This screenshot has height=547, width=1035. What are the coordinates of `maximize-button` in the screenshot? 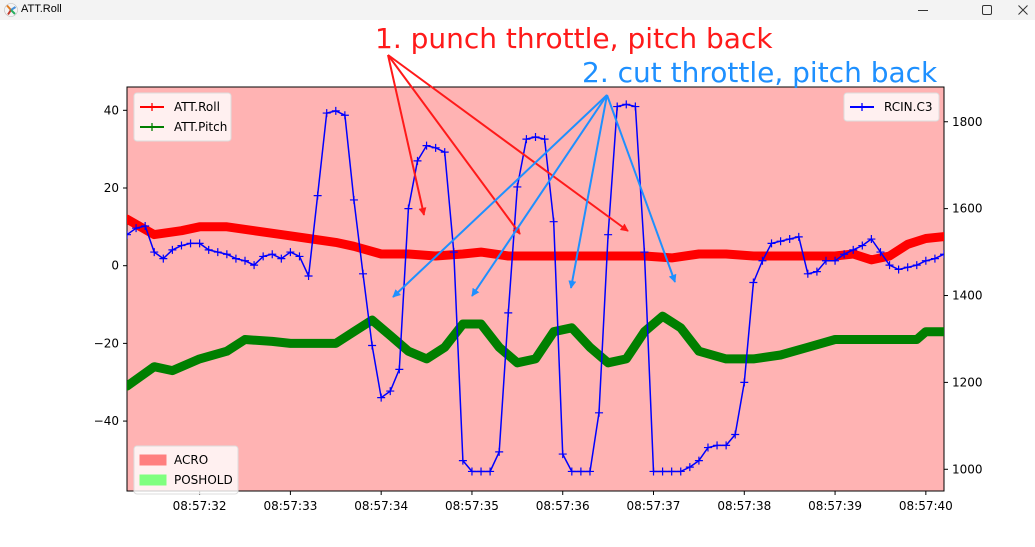 It's located at (987, 10).